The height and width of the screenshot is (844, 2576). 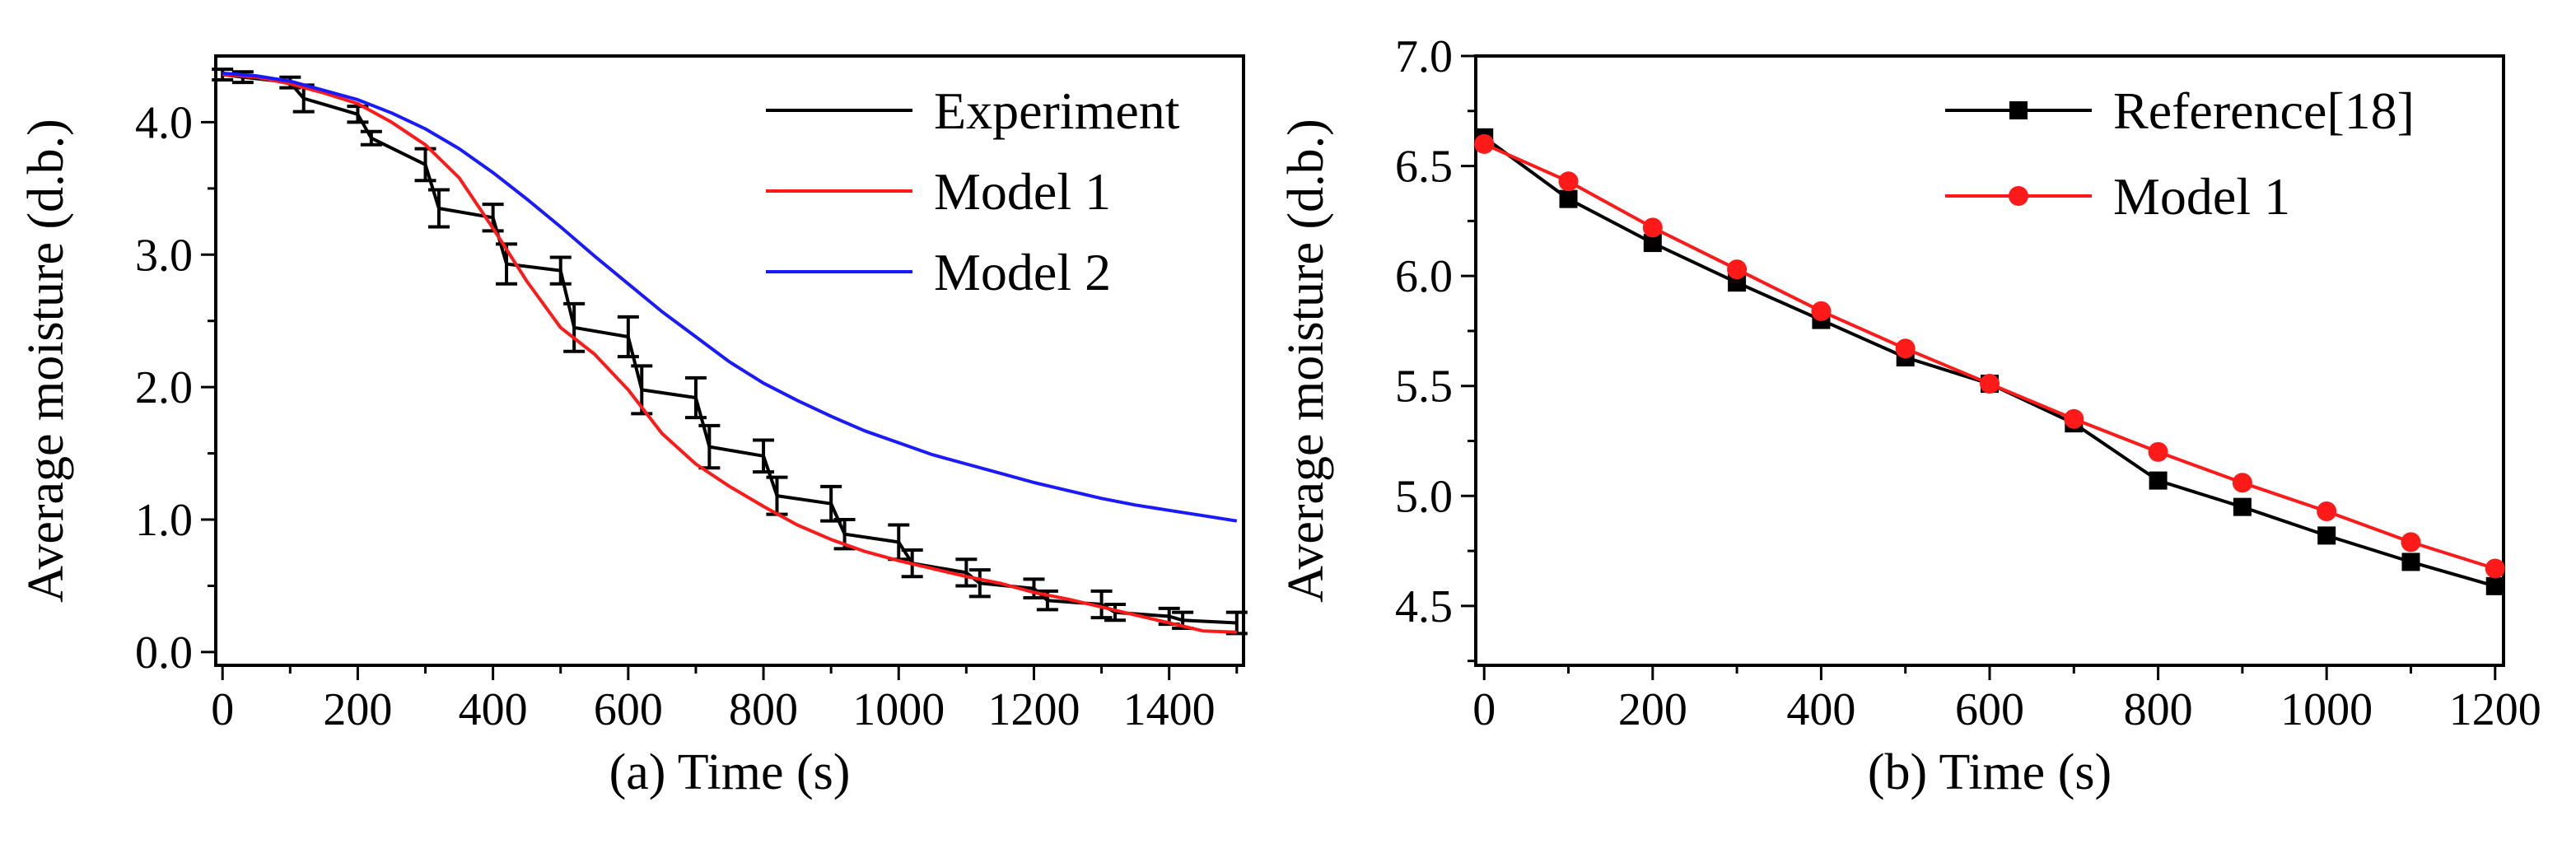 I want to click on y-axis-title-b: Average moisture (d.b.), so click(x=1306, y=361).